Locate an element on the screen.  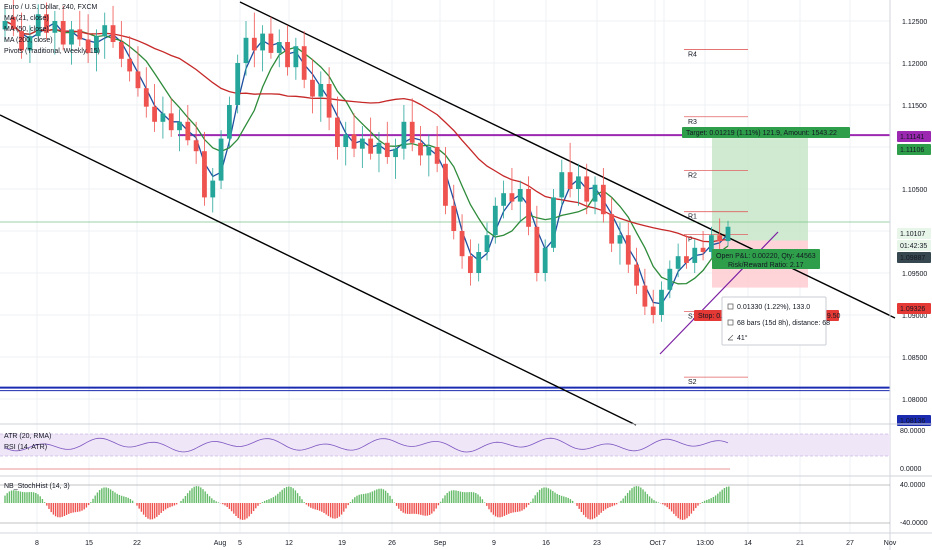
target-zone is located at coordinates (760, 189).